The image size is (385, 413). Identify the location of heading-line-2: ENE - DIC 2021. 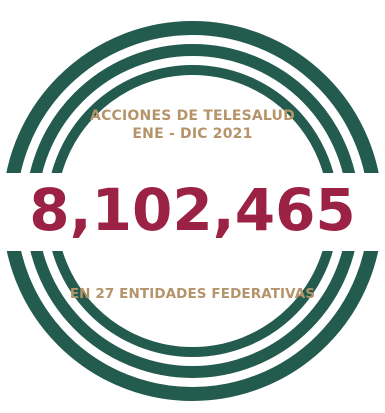
(192, 134).